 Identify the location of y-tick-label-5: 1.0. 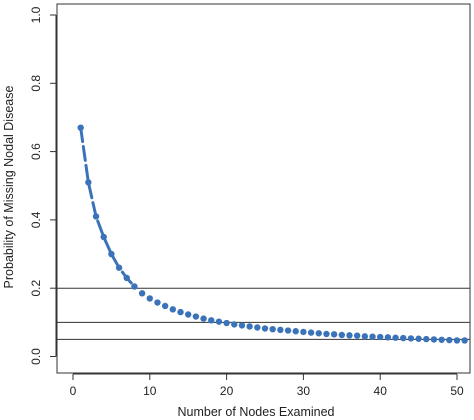
(36, 14).